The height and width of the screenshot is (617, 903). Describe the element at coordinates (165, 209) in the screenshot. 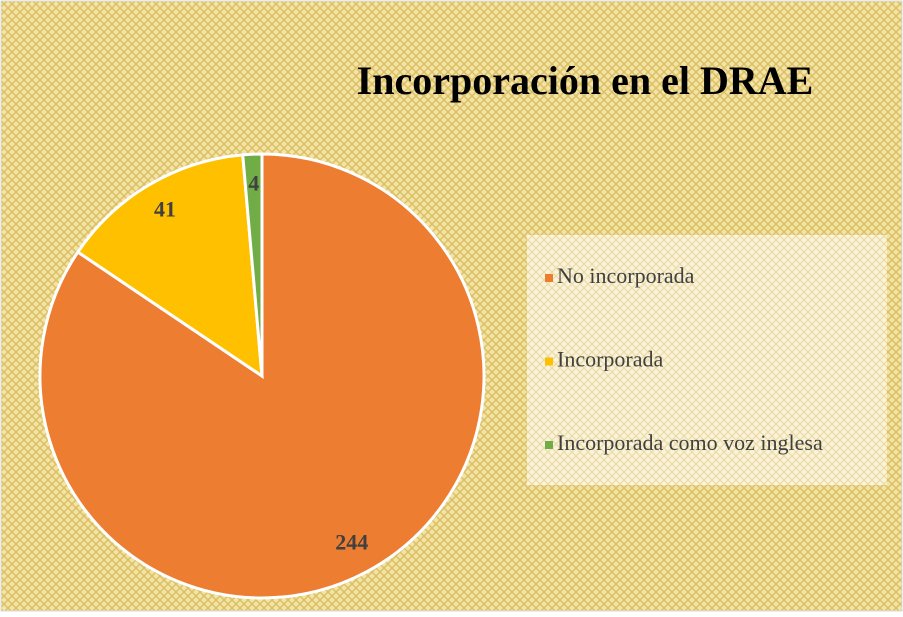

I see `data-label: 41` at that location.